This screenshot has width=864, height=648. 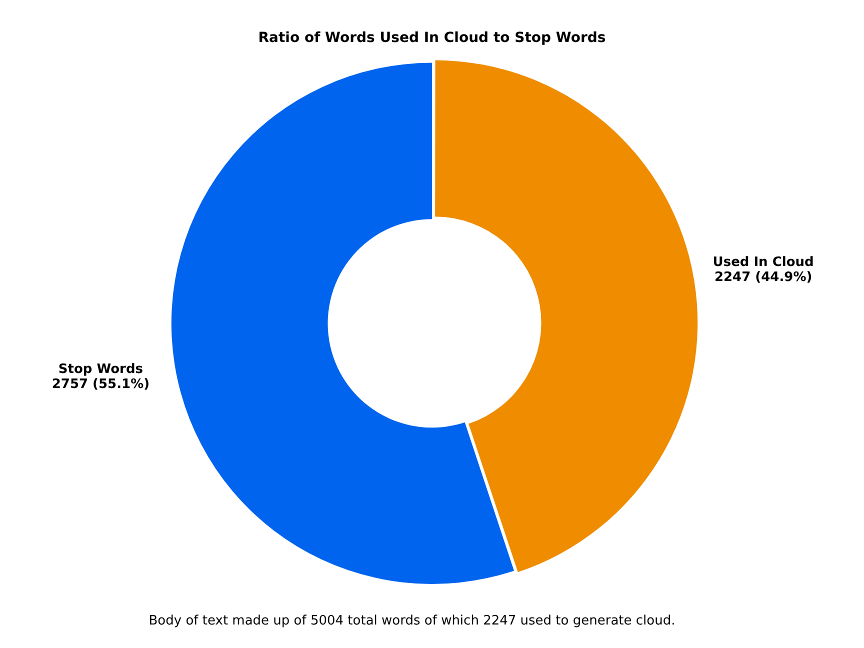 What do you see at coordinates (101, 384) in the screenshot?
I see `data-label: 2757 (55.1%)` at bounding box center [101, 384].